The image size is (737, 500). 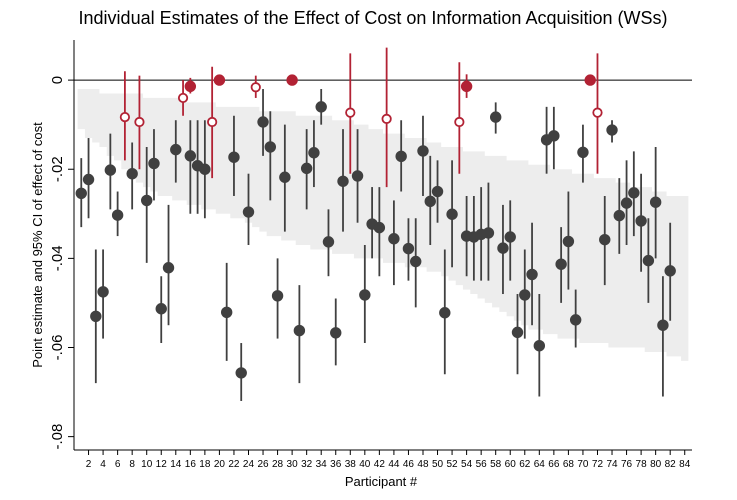 What do you see at coordinates (423, 464) in the screenshot?
I see `x-tick-label: 48` at bounding box center [423, 464].